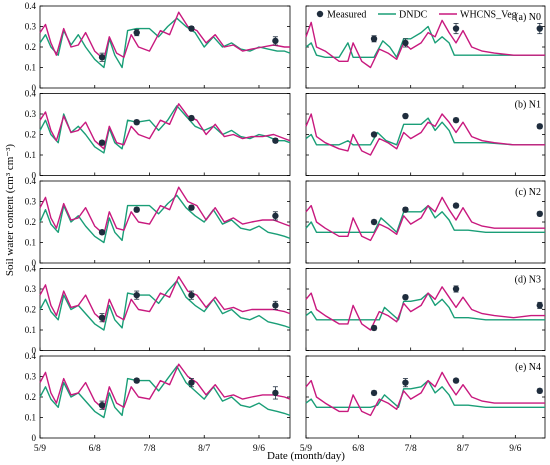 The height and width of the screenshot is (465, 550). I want to click on legend: Measured DNDC WHCNS_Veg, so click(416, 15).